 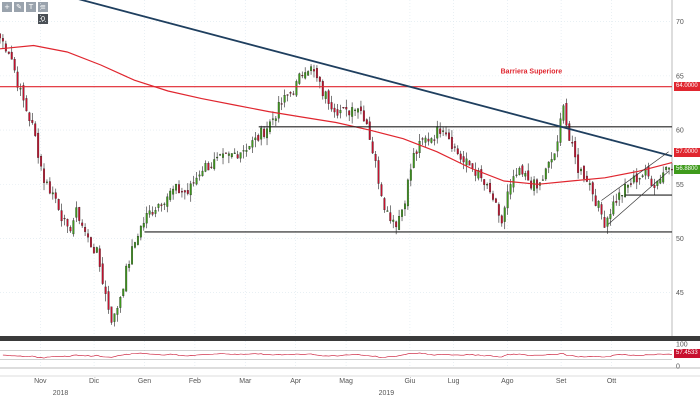 What do you see at coordinates (687, 153) in the screenshot?
I see `moving-average-badge: 57.0000` at bounding box center [687, 153].